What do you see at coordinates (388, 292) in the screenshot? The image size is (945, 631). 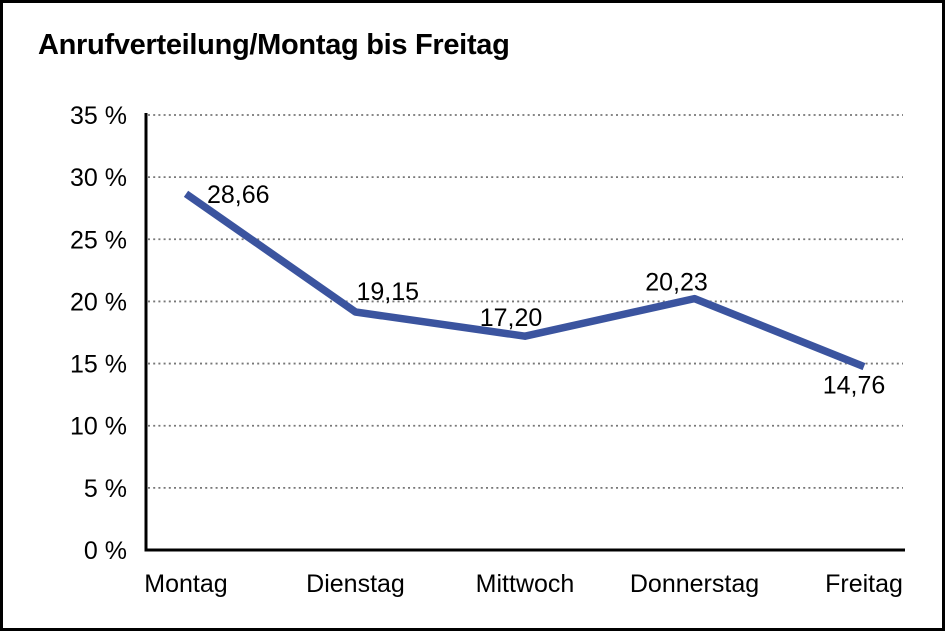 I see `data-point-label: 19,15` at bounding box center [388, 292].